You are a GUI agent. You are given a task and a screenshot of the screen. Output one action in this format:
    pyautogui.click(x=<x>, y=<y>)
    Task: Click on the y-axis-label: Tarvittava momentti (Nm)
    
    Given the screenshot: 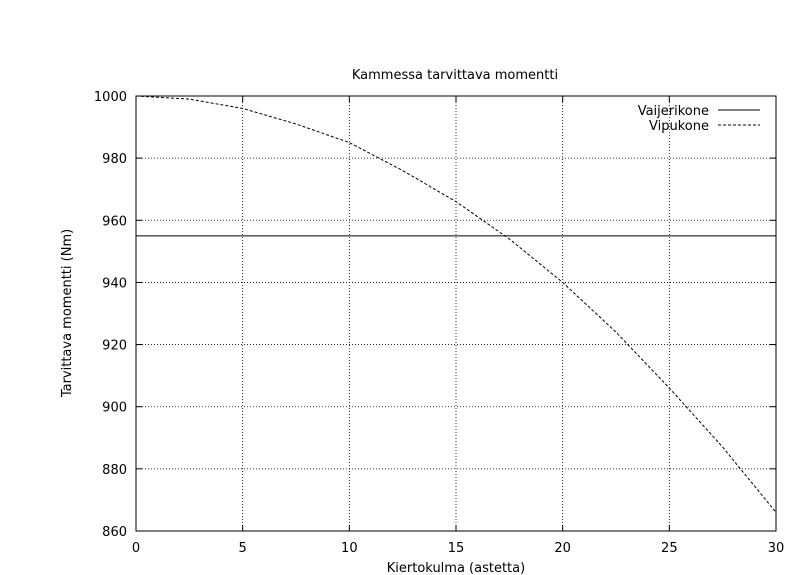 What is the action you would take?
    pyautogui.click(x=67, y=313)
    